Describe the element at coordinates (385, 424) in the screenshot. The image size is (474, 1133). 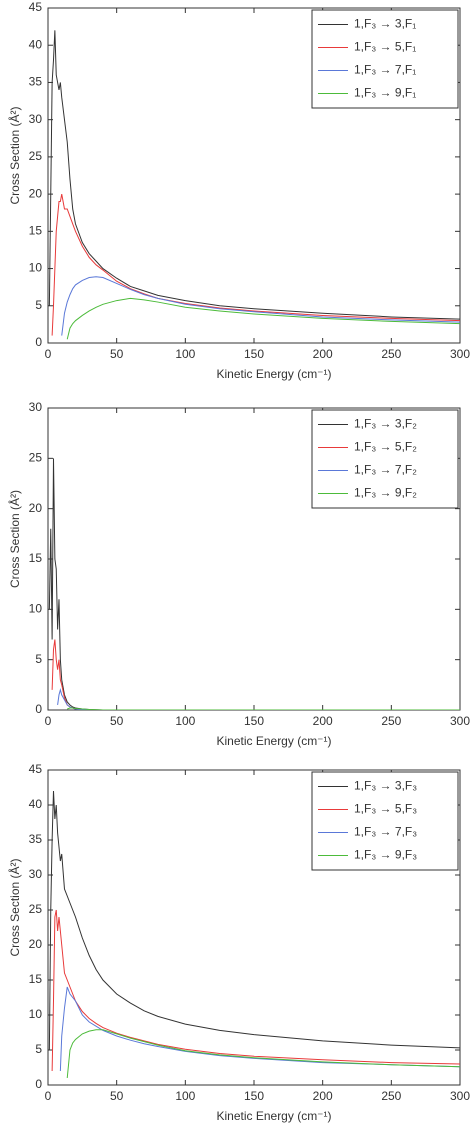
I see `legend-label: 1,F₃ → 3,F₂` at that location.